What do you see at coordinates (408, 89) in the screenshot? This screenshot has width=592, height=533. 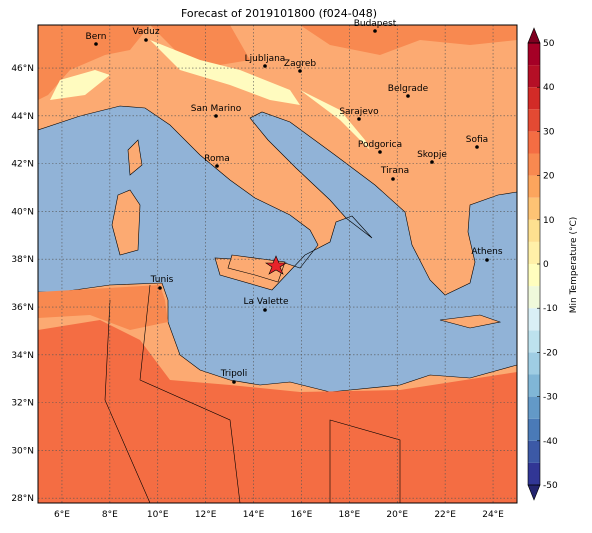 I see `city-label: Belgrade` at bounding box center [408, 89].